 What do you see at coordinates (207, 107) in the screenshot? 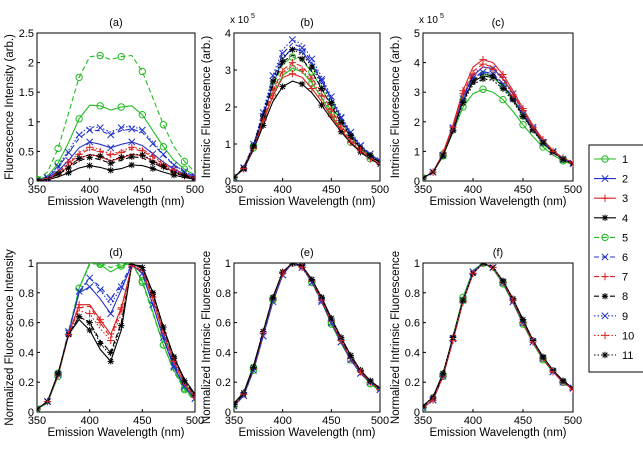
I see `y-axis-label: Intrinsic Fluorescence (arb.)` at bounding box center [207, 107].